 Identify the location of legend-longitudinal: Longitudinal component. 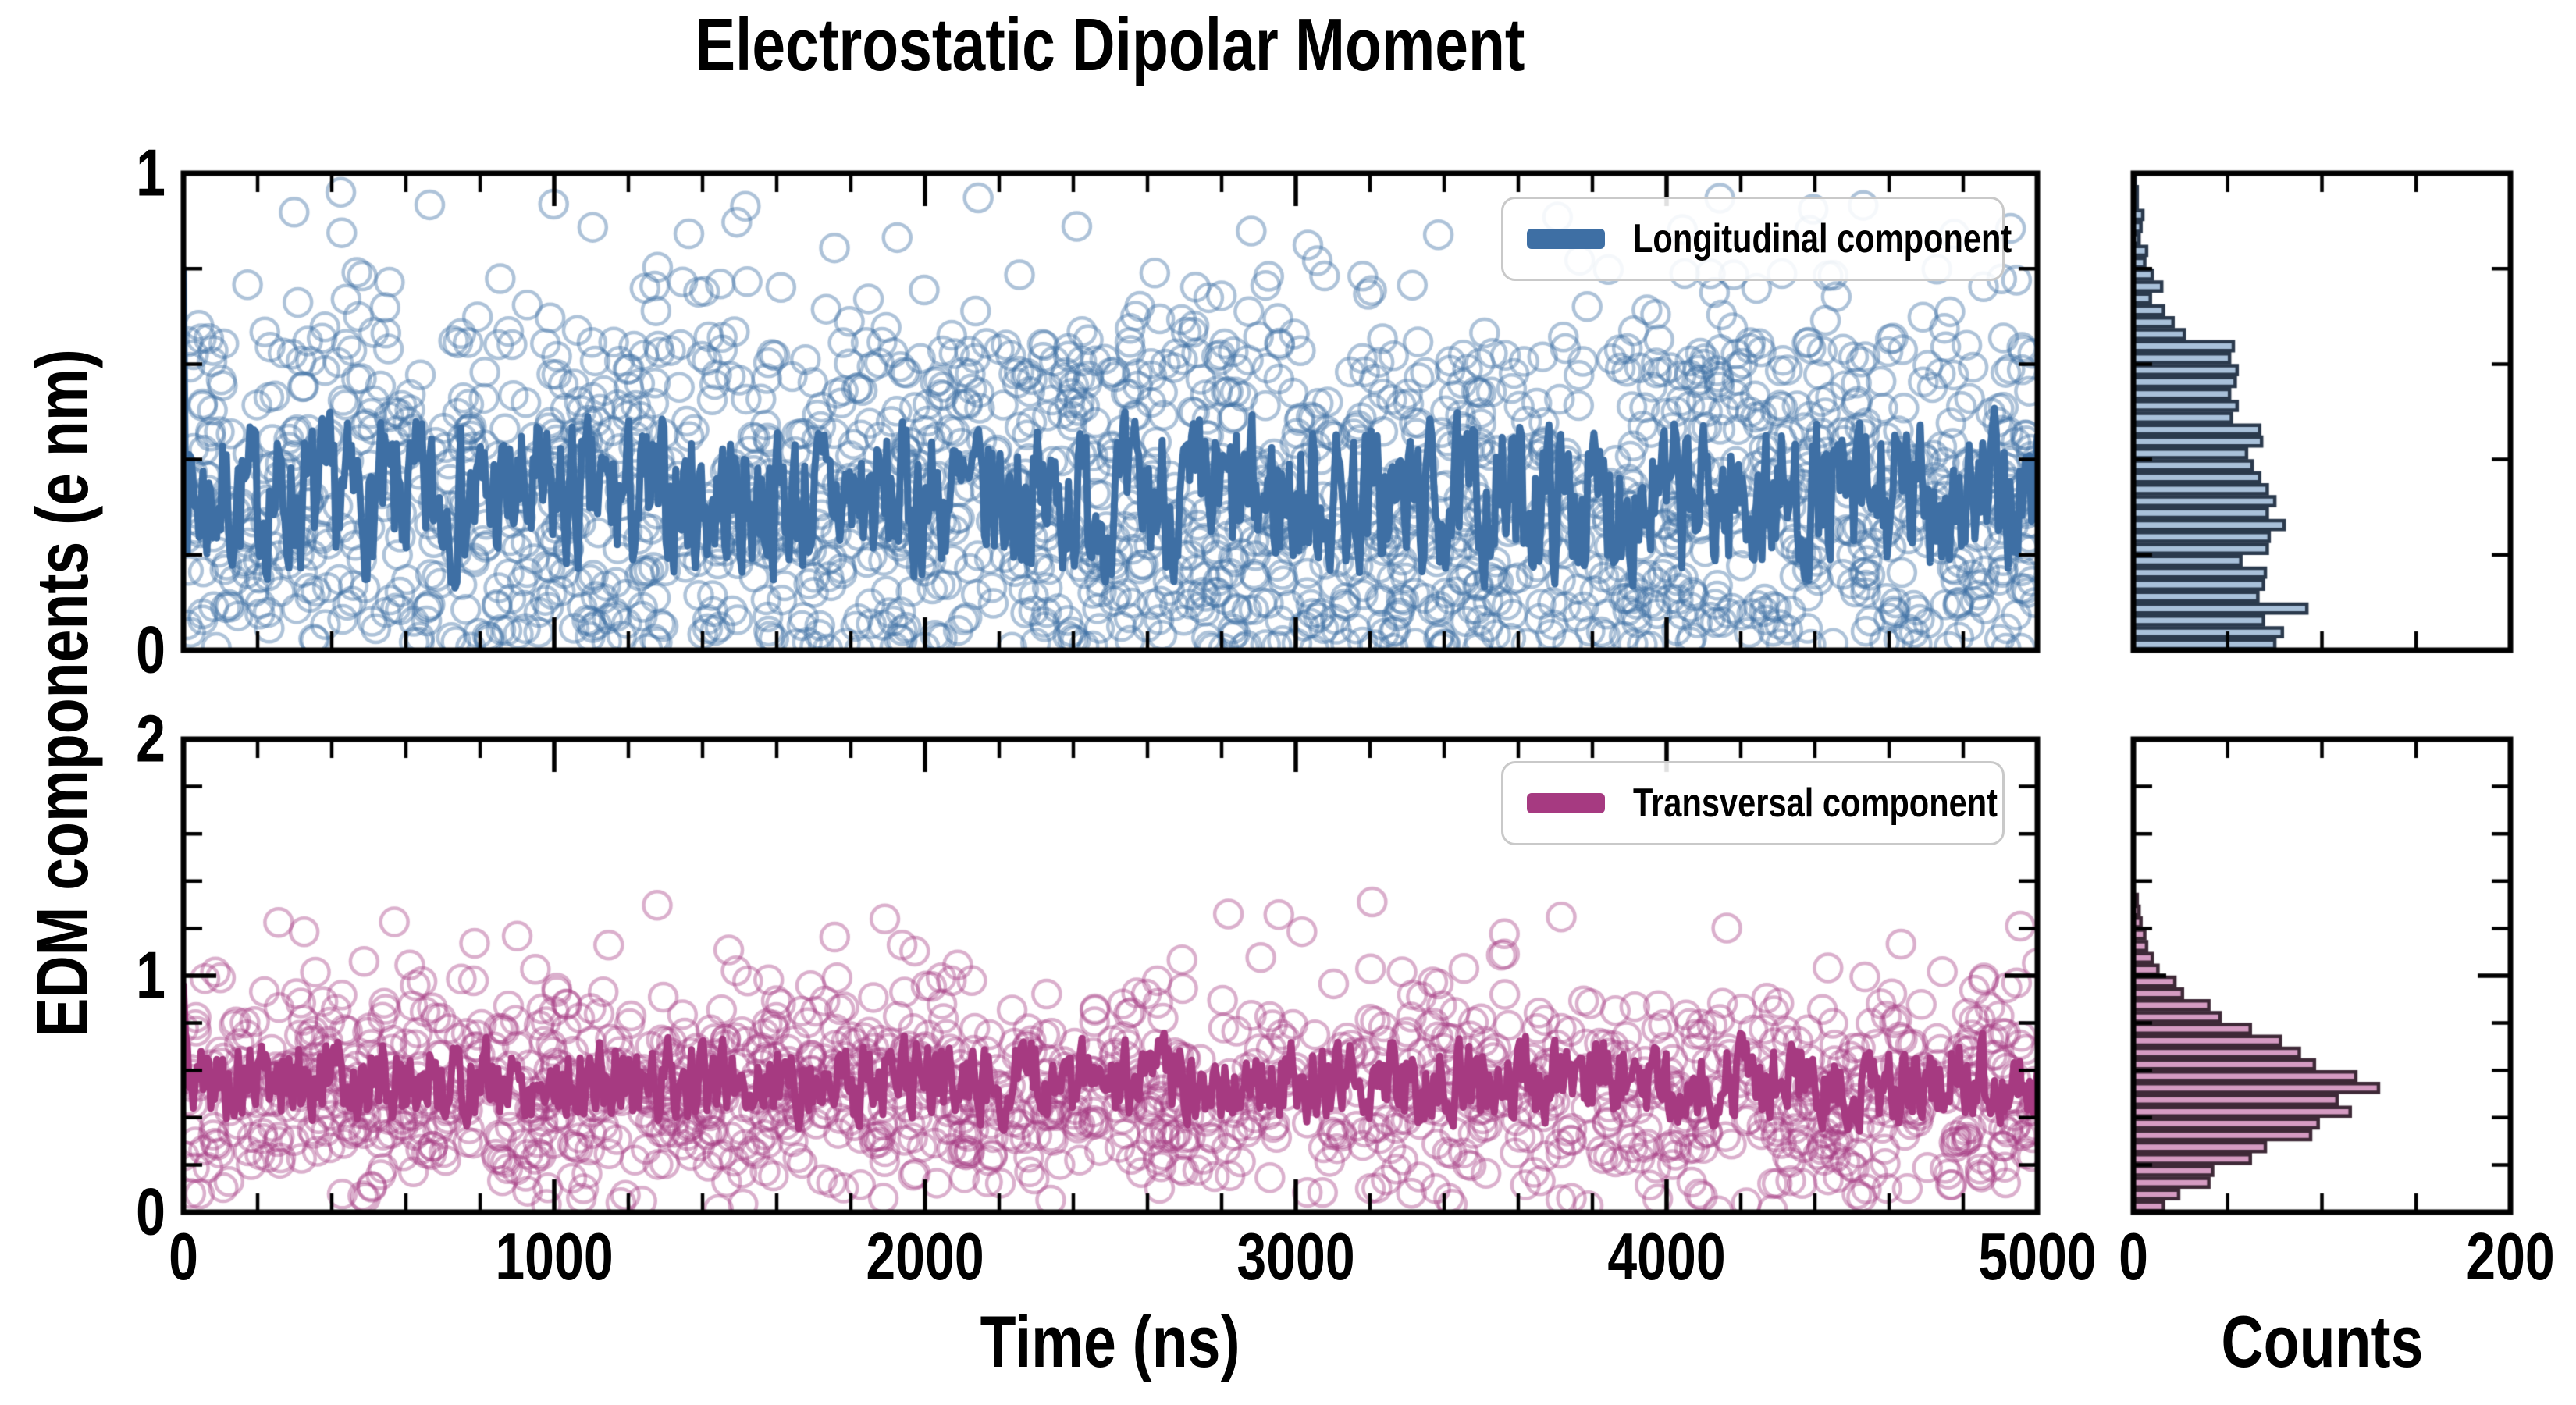
(1757, 239).